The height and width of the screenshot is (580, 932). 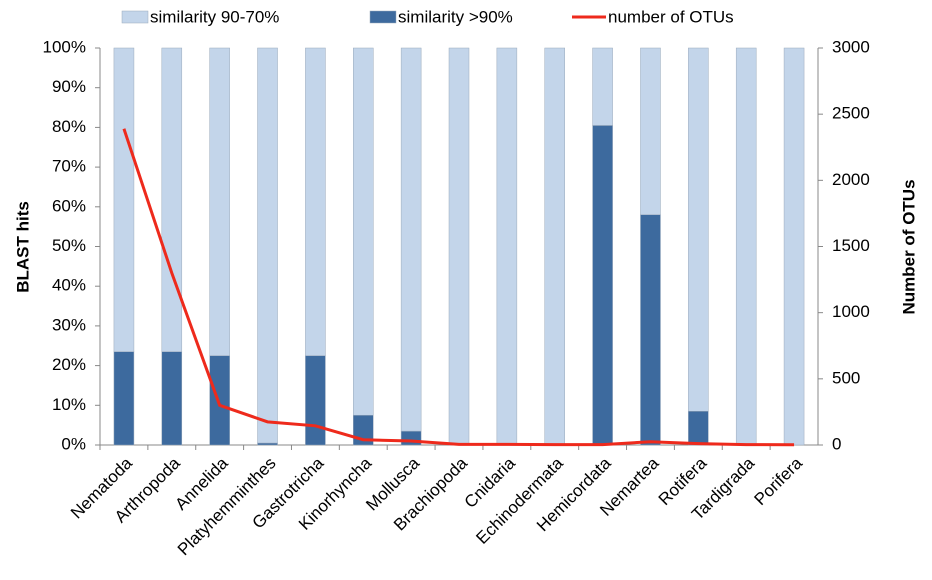 What do you see at coordinates (69, 324) in the screenshot?
I see `y-tick-label: 30%` at bounding box center [69, 324].